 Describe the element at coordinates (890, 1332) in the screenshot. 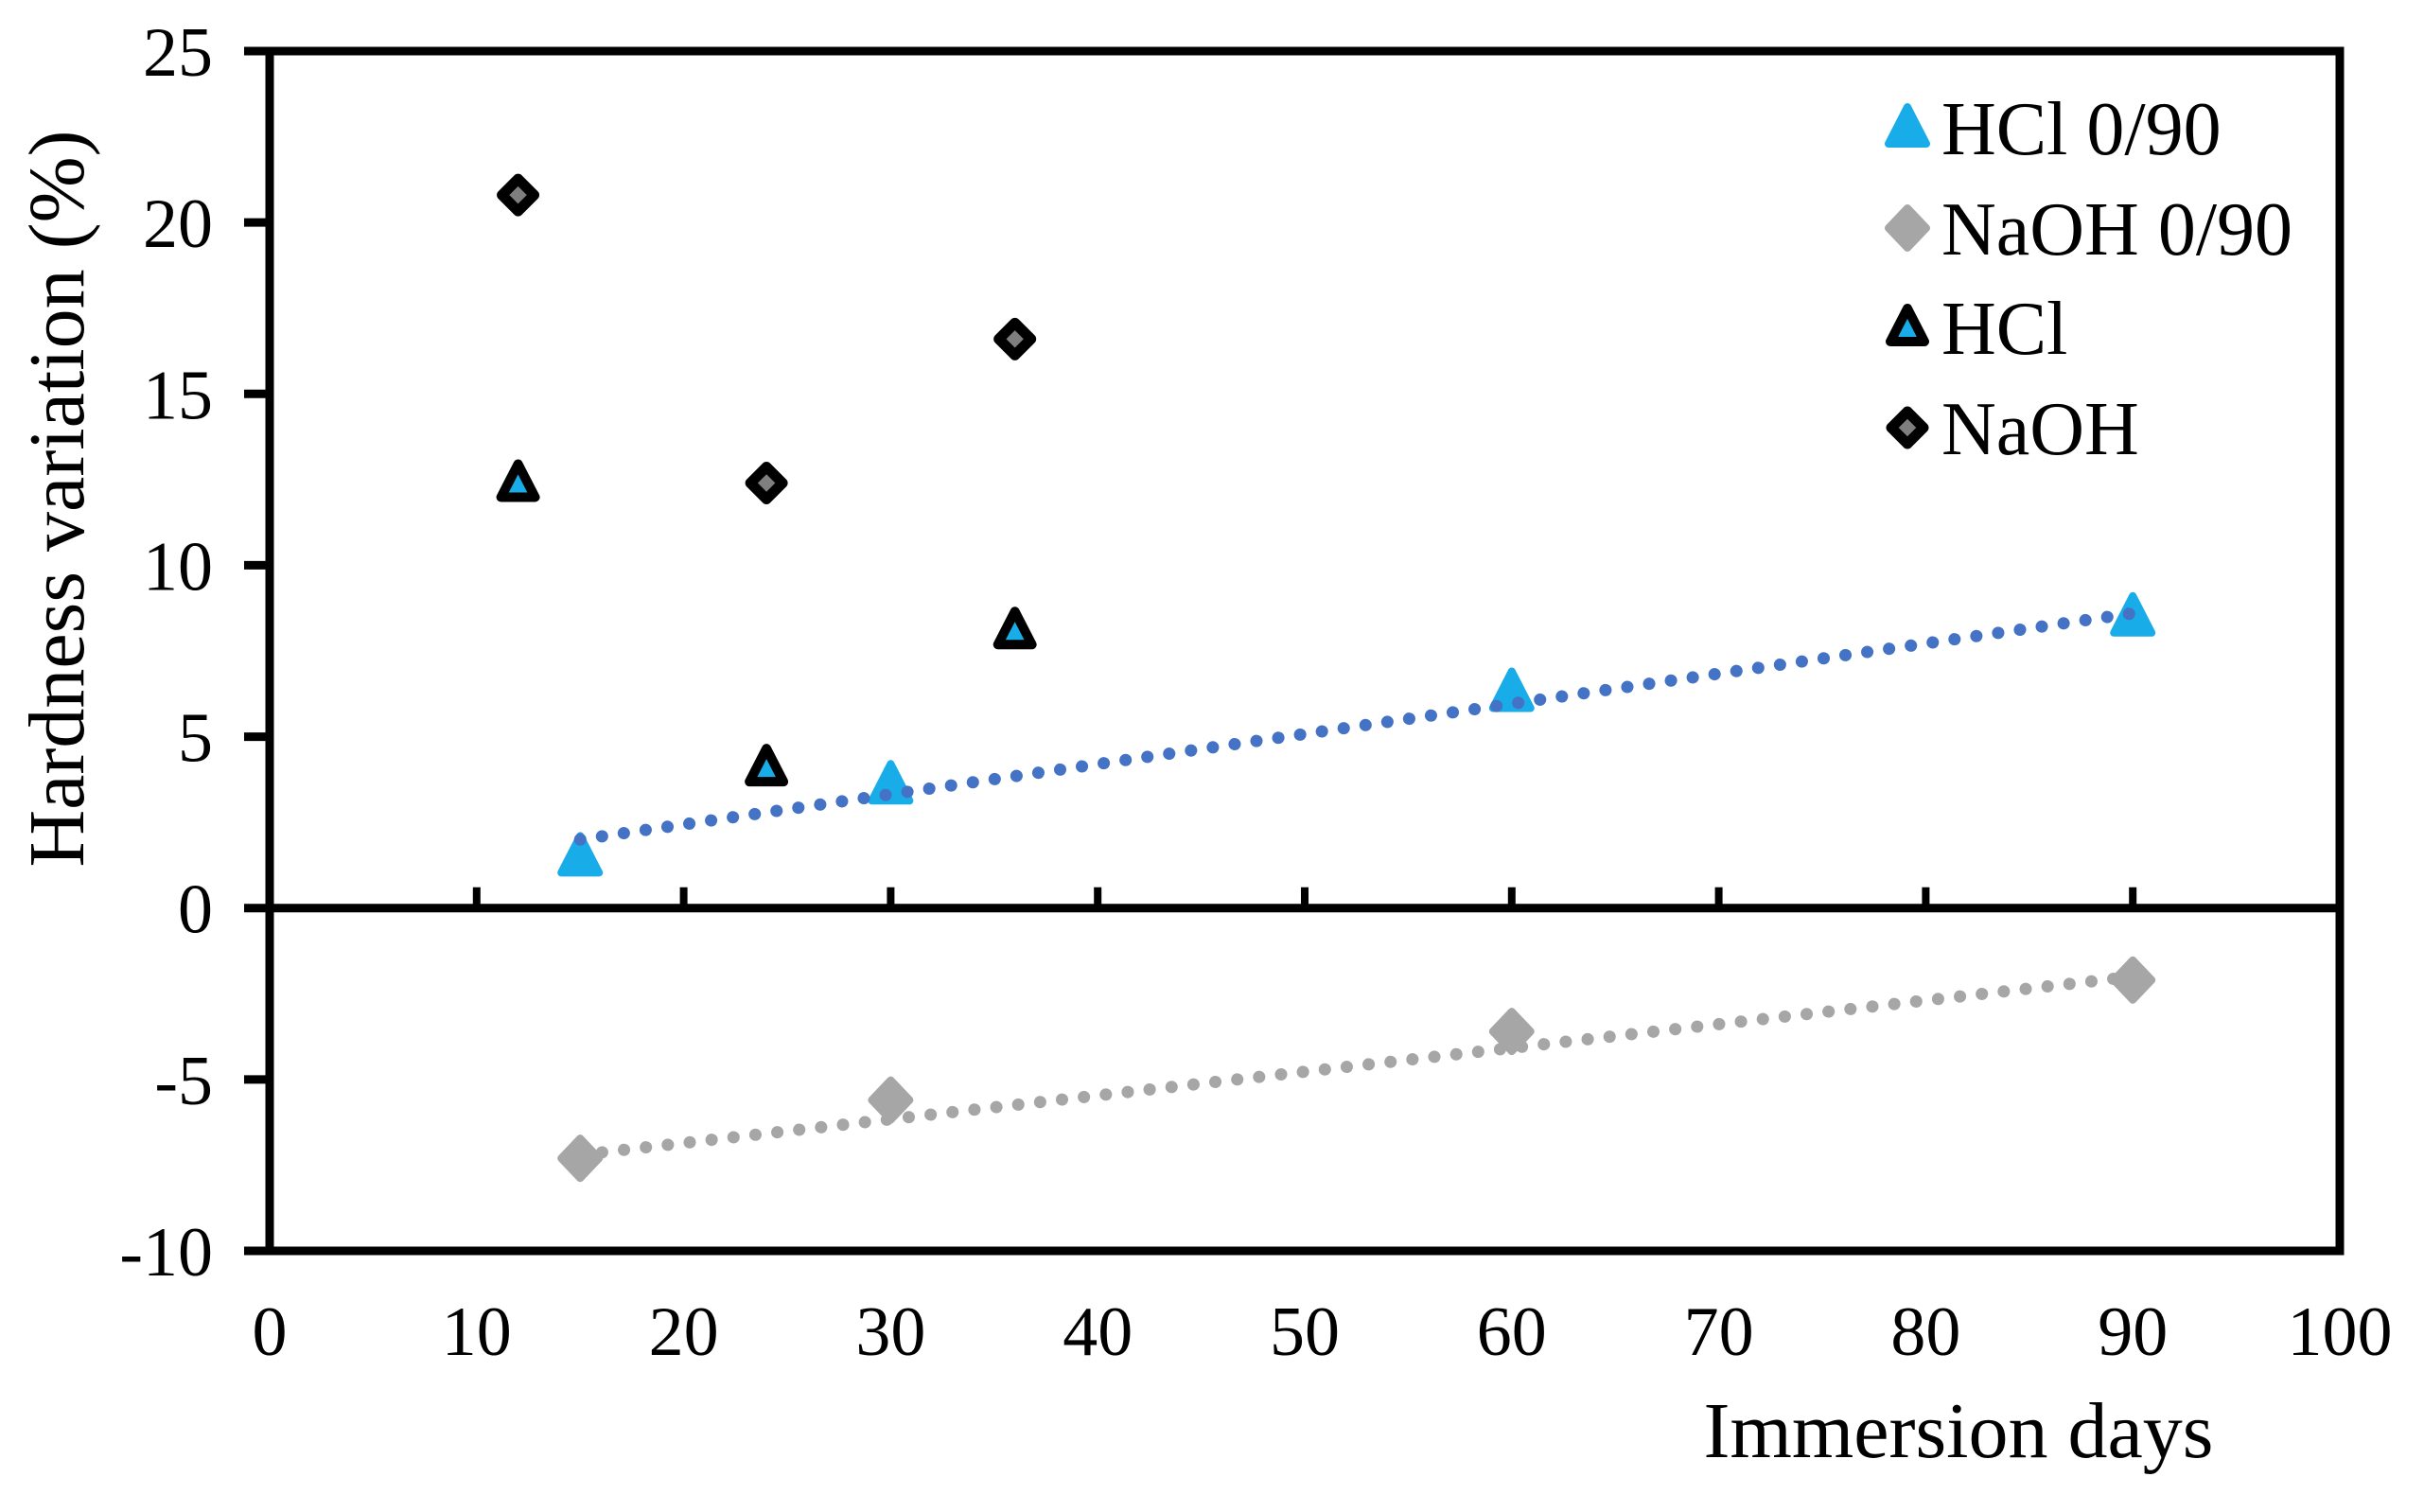

I see `x-tick-label: 30` at that location.